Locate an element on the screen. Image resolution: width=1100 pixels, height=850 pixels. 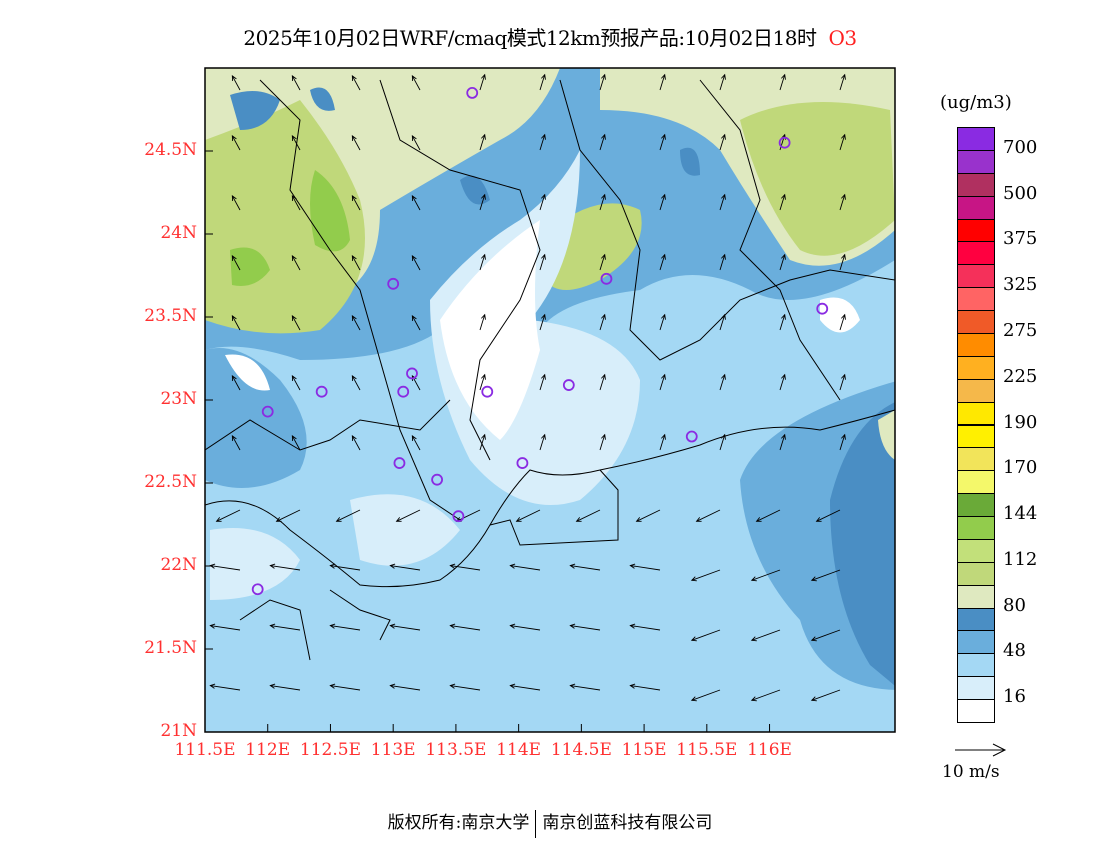
lat-label: 22.5N is located at coordinates (170, 482).